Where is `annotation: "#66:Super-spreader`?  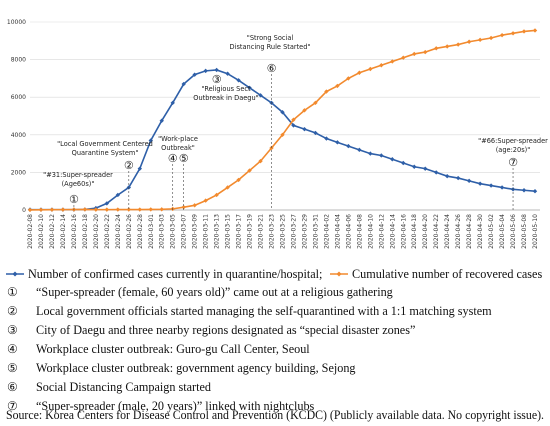
annotation: "#66:Super-spreader is located at coordinates (513, 141).